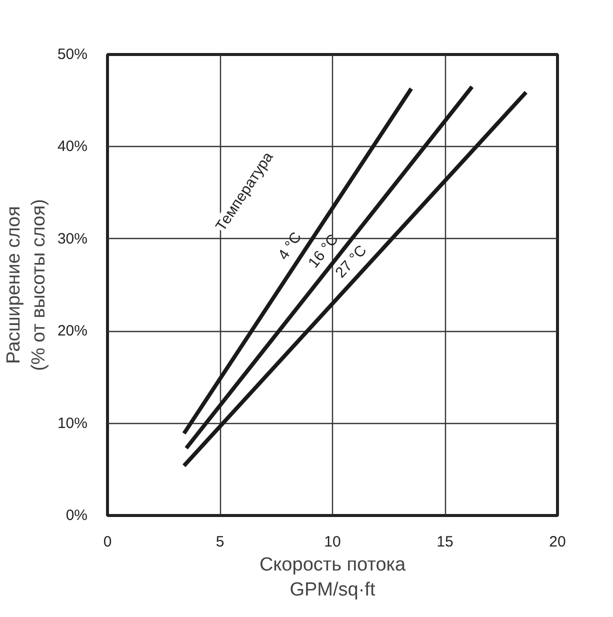 The height and width of the screenshot is (617, 613). I want to click on x-tick-label: 15, so click(445, 542).